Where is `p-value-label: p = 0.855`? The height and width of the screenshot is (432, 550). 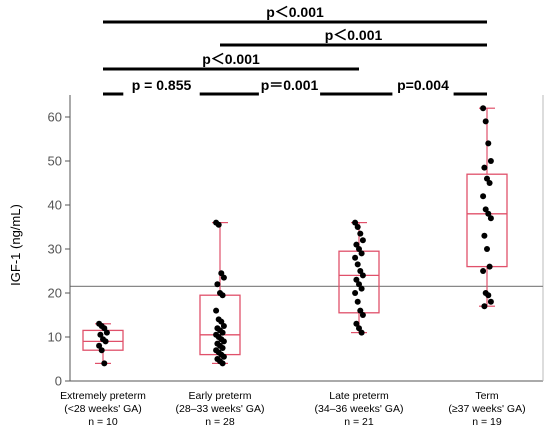
p-value-label: p = 0.855 is located at coordinates (162, 85).